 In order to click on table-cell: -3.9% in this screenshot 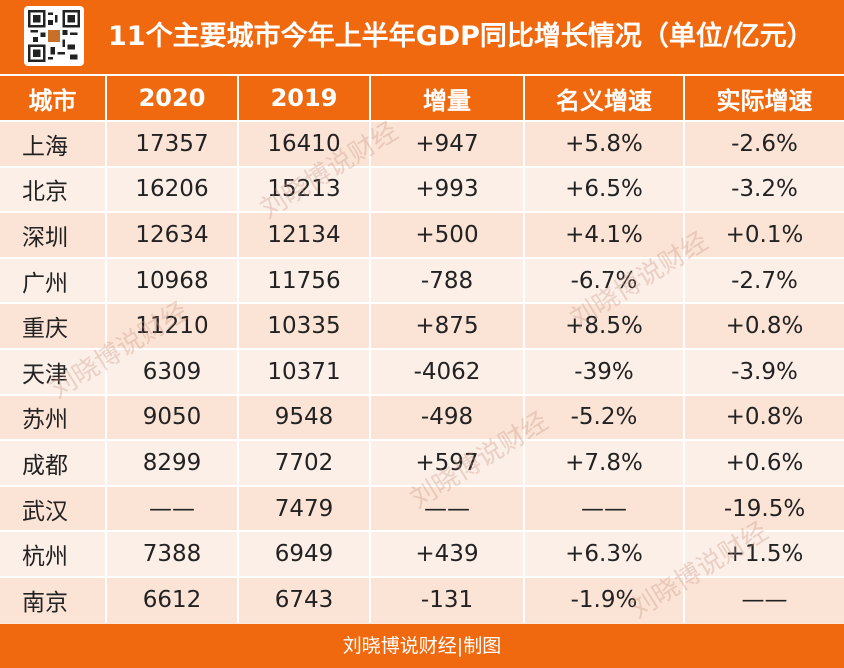, I will do `click(764, 371)`.